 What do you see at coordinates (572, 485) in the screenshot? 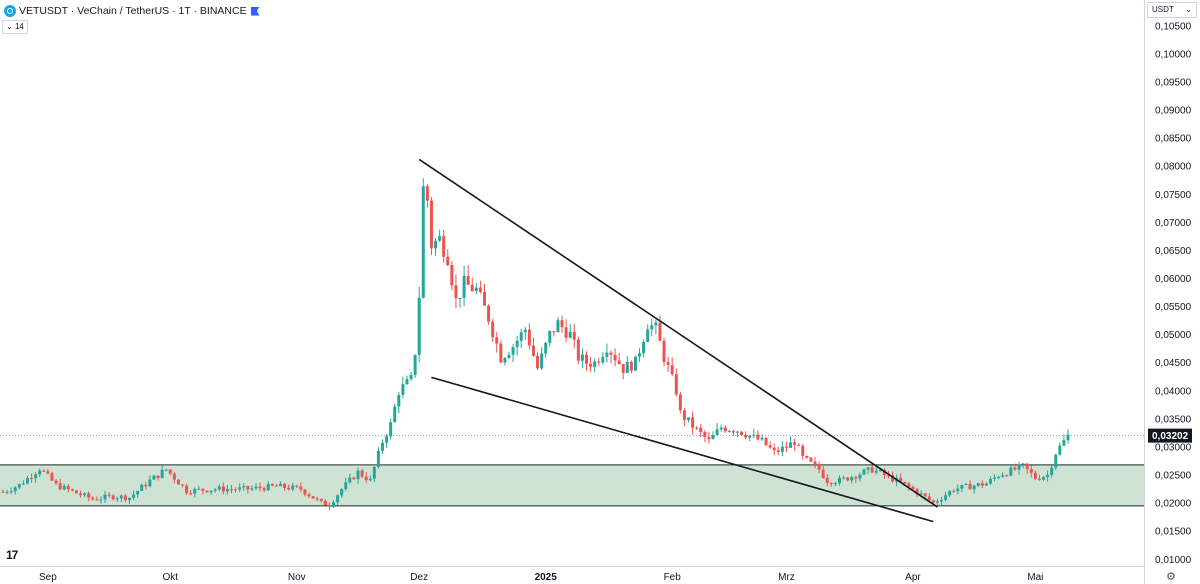
I see `support-zone` at bounding box center [572, 485].